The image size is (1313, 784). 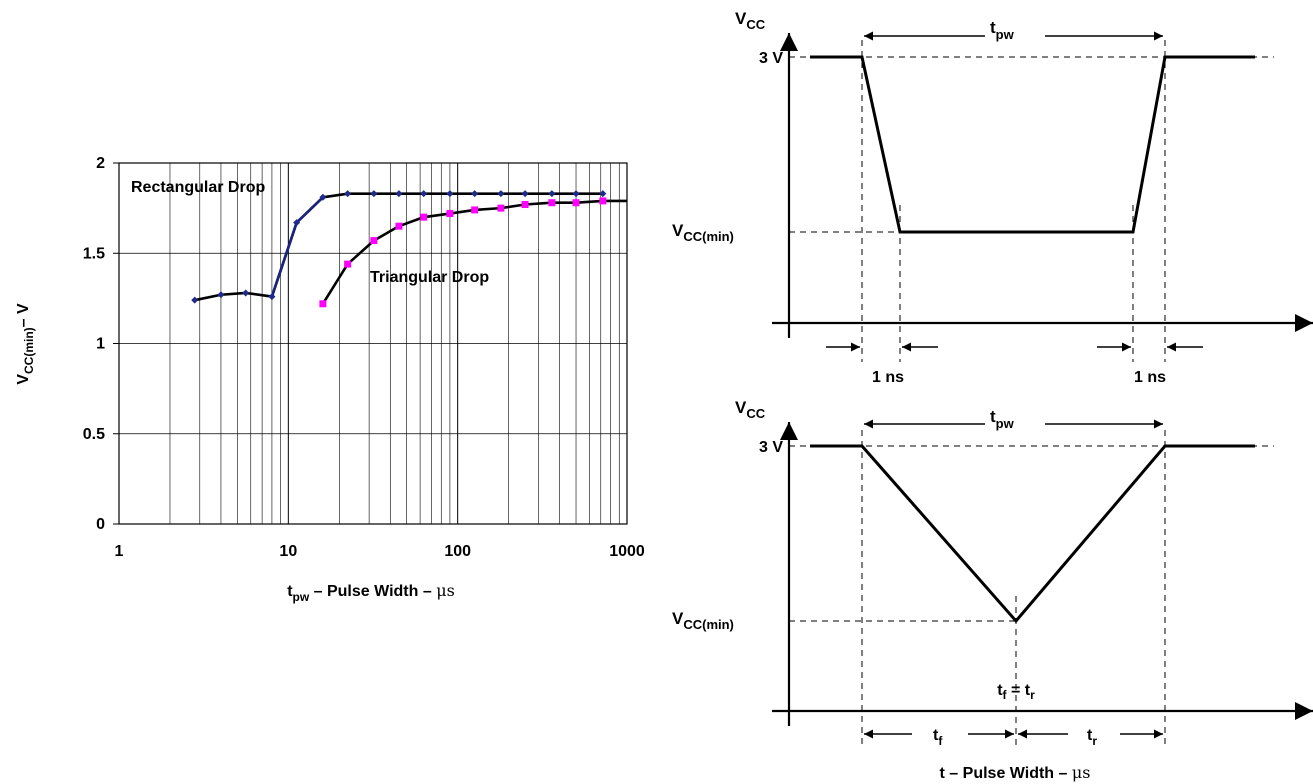 What do you see at coordinates (119, 551) in the screenshot?
I see `x-tick-label: 1` at bounding box center [119, 551].